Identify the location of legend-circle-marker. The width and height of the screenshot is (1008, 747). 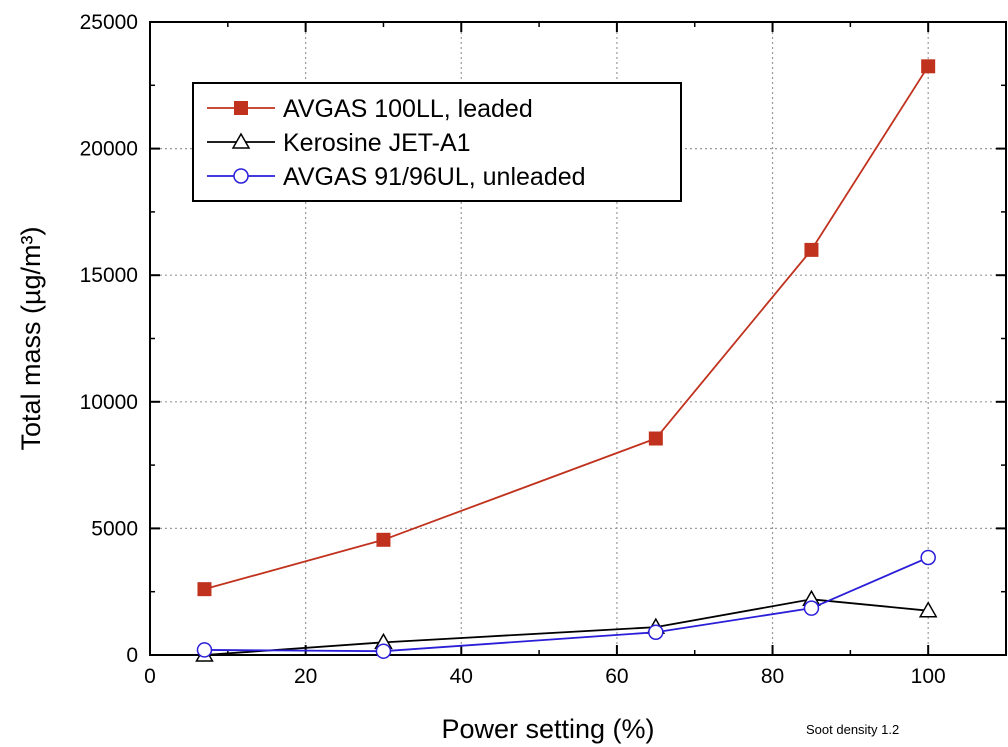
(241, 176).